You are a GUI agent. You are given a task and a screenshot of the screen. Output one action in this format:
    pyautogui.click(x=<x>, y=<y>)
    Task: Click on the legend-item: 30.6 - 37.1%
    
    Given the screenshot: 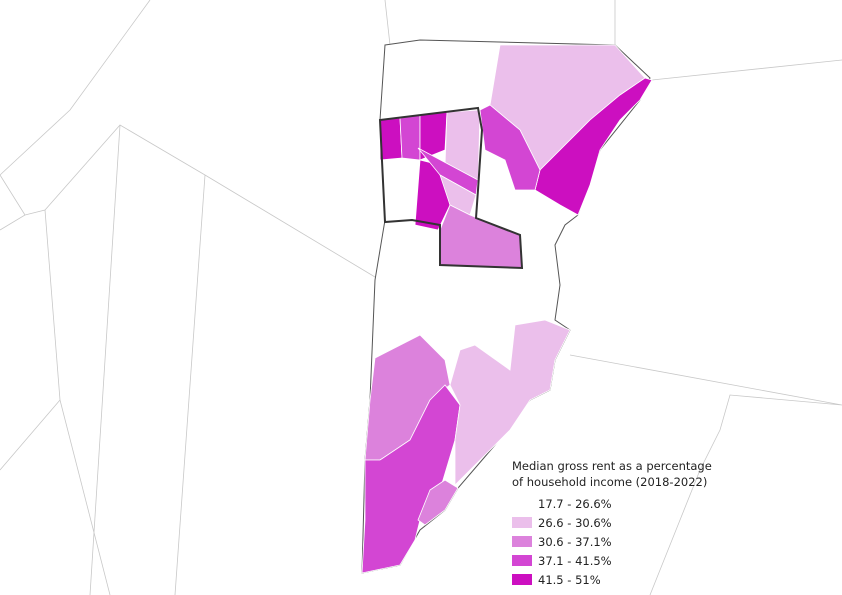 What is the action you would take?
    pyautogui.click(x=612, y=541)
    